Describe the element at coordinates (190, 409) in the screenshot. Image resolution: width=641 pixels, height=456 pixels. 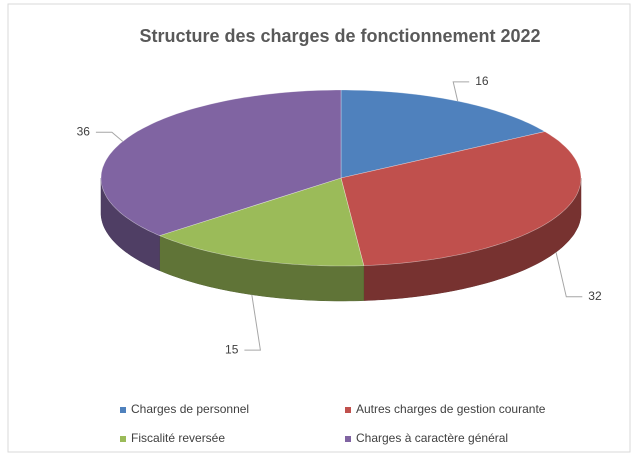
I see `legend-label: Charges de personnel` at that location.